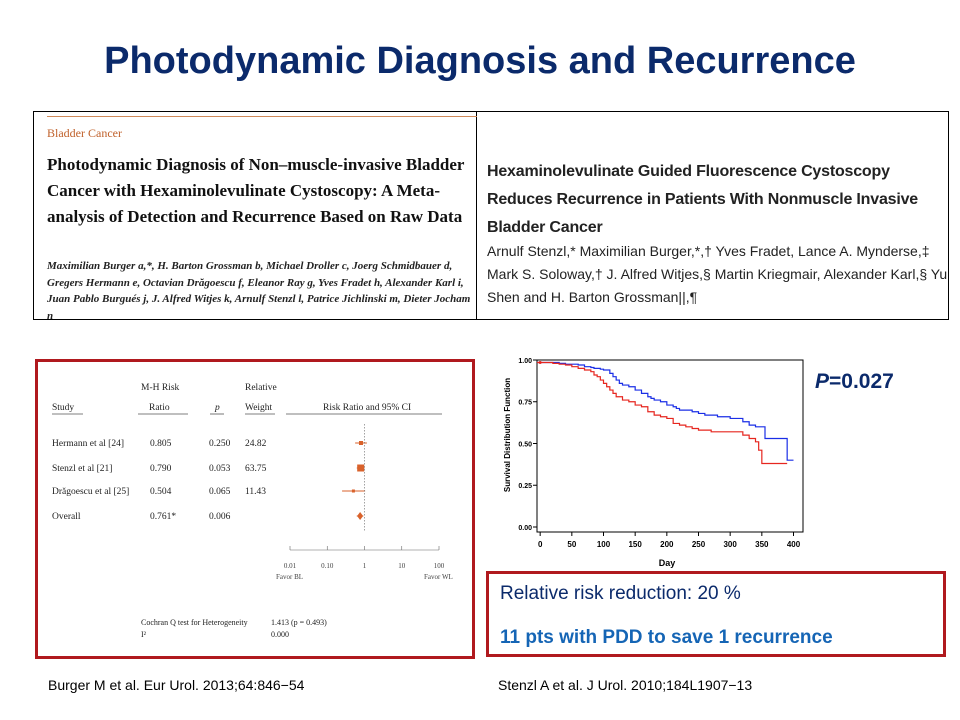  Describe the element at coordinates (635, 544) in the screenshot. I see `km-x-tick-label: 150` at that location.